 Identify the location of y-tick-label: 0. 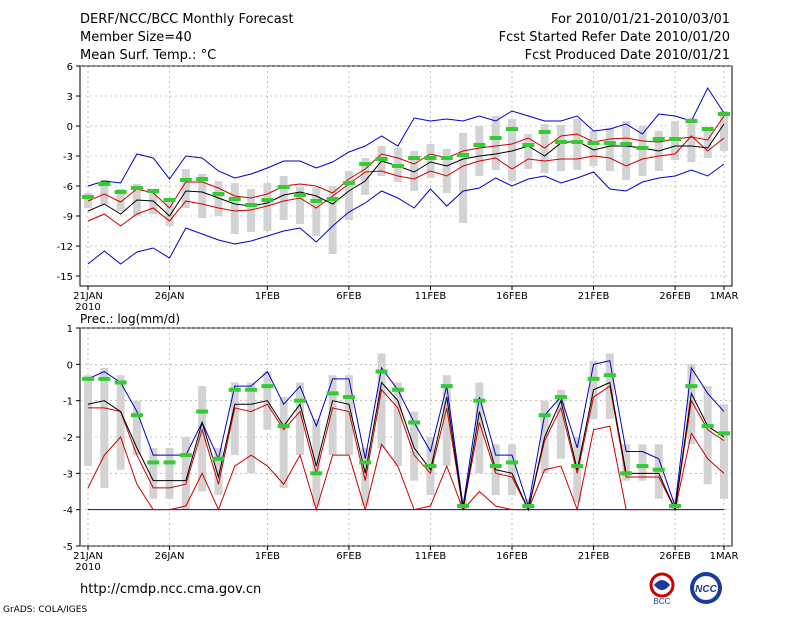
(70, 127).